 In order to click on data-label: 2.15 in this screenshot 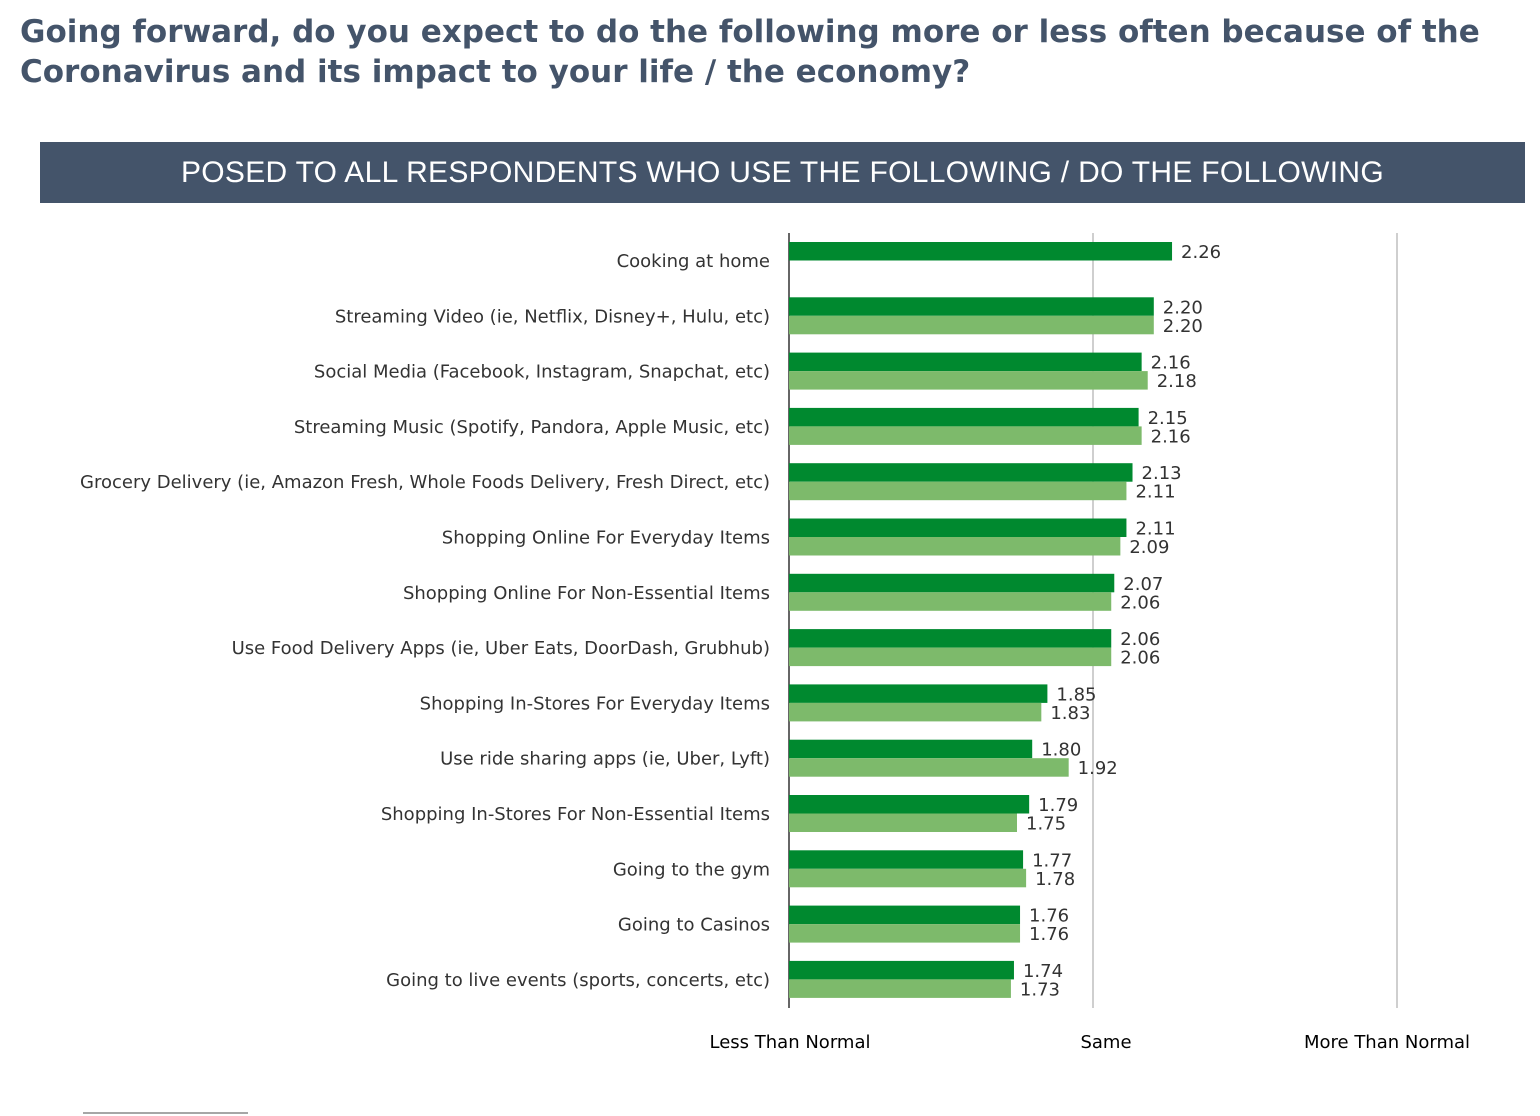, I will do `click(1168, 418)`.